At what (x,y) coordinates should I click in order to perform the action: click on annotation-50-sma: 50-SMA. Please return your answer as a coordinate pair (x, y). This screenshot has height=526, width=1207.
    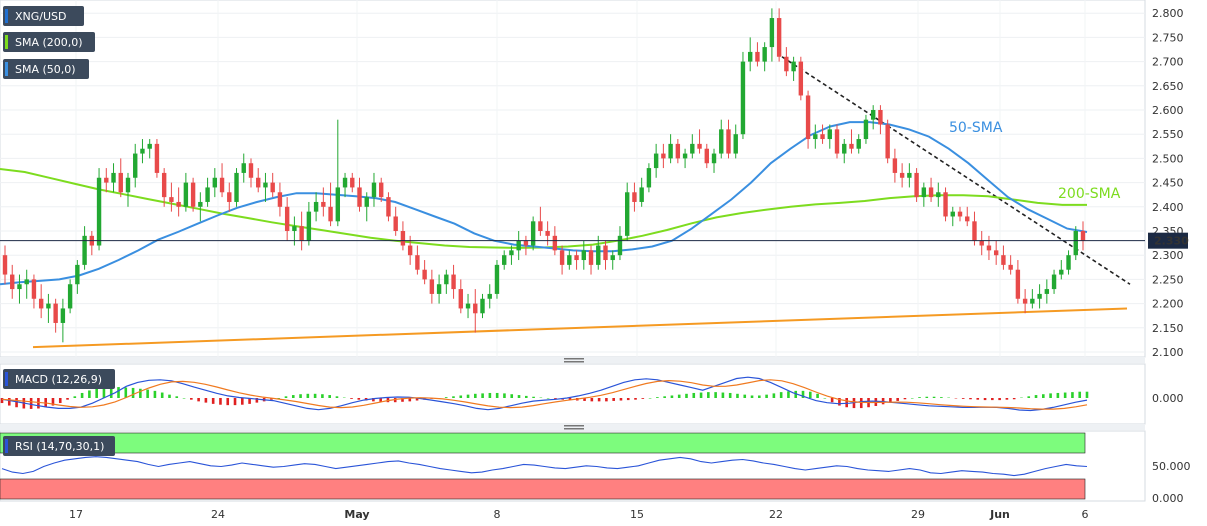
    Looking at the image, I should click on (976, 128).